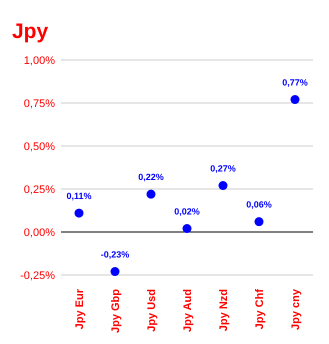 The height and width of the screenshot is (344, 329). Describe the element at coordinates (151, 177) in the screenshot. I see `data-label: 0,22%` at that location.